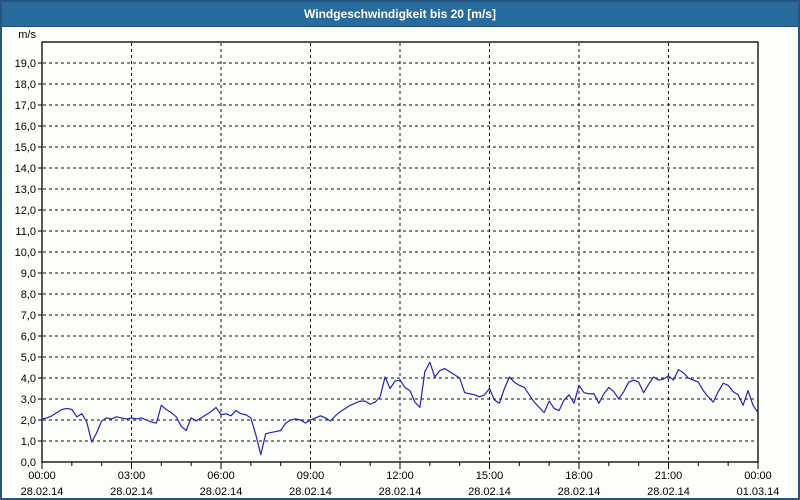 This screenshot has height=500, width=800. What do you see at coordinates (669, 476) in the screenshot?
I see `x-tick-time-label: 21:00` at bounding box center [669, 476].